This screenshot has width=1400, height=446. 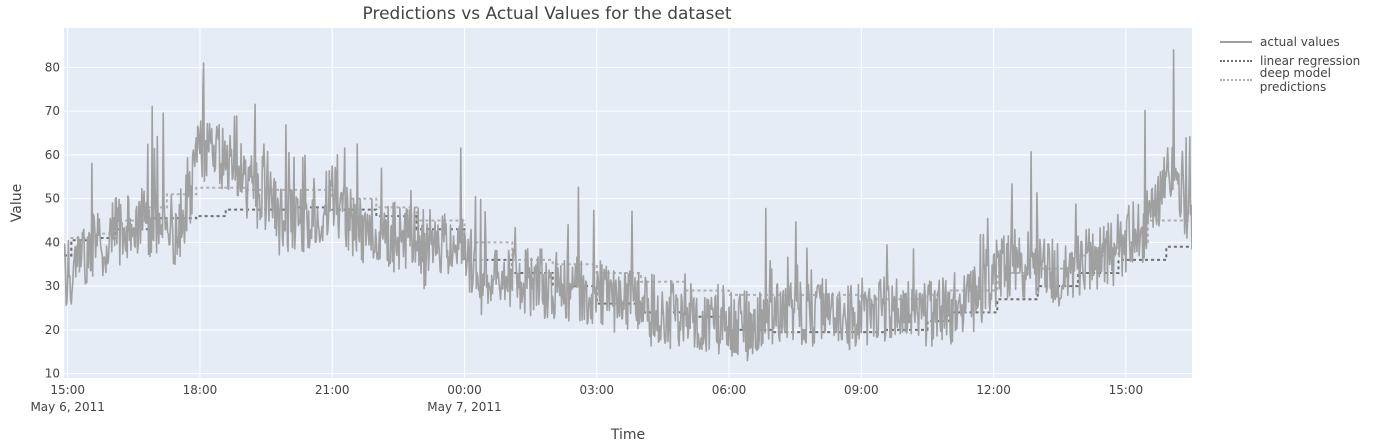 I want to click on legend-item-linear-regression: linear regression, so click(x=1310, y=60).